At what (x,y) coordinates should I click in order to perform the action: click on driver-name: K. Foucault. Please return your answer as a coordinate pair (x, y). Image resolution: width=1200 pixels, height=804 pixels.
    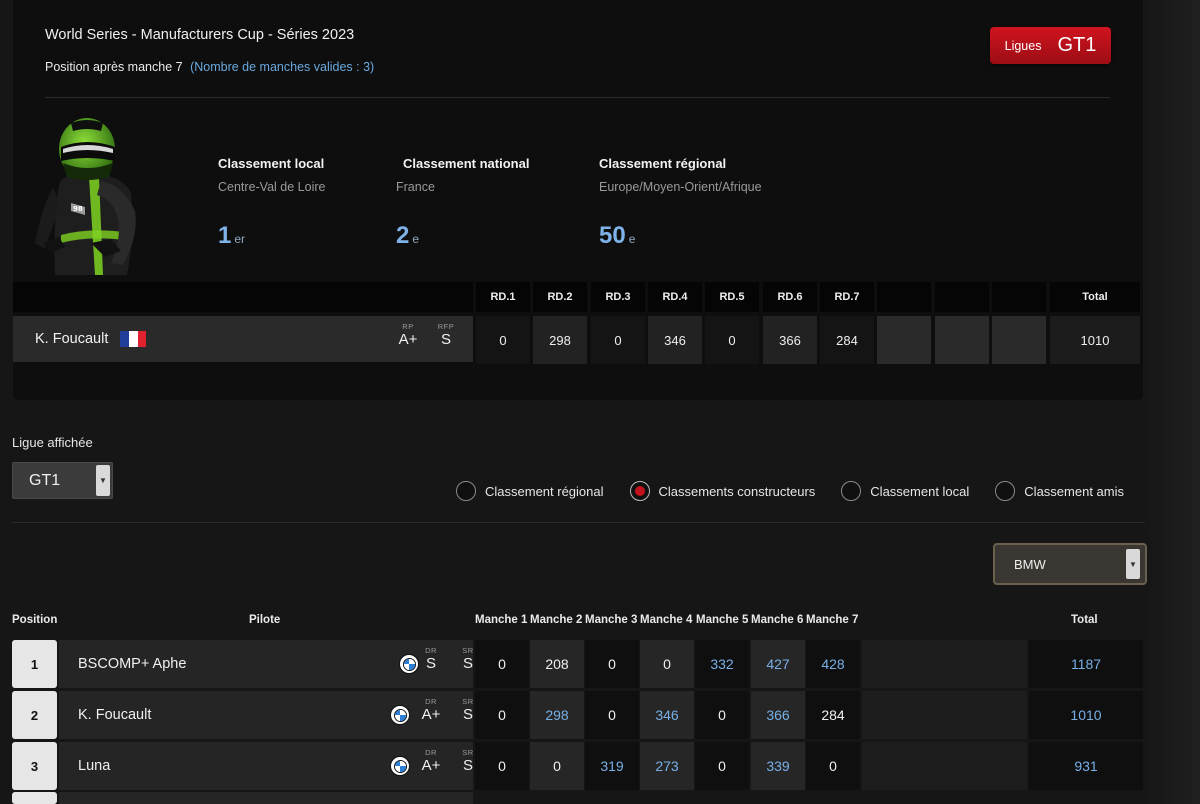
    Looking at the image, I should click on (72, 339).